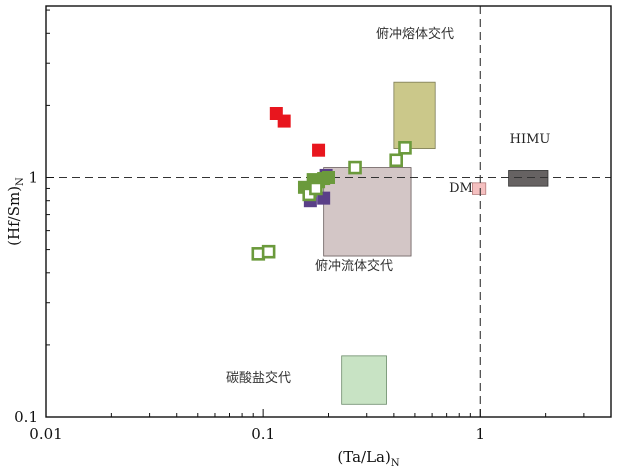 The height and width of the screenshot is (469, 617). I want to click on y-axis-title-main: (Hf/Sm), so click(14, 216).